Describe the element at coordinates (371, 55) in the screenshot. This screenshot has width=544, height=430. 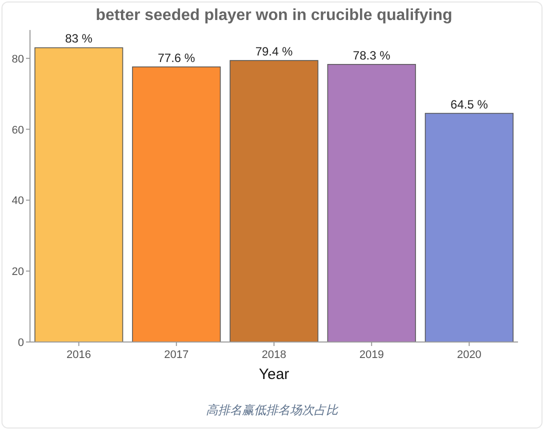
I see `data-label: 78.3 %` at that location.